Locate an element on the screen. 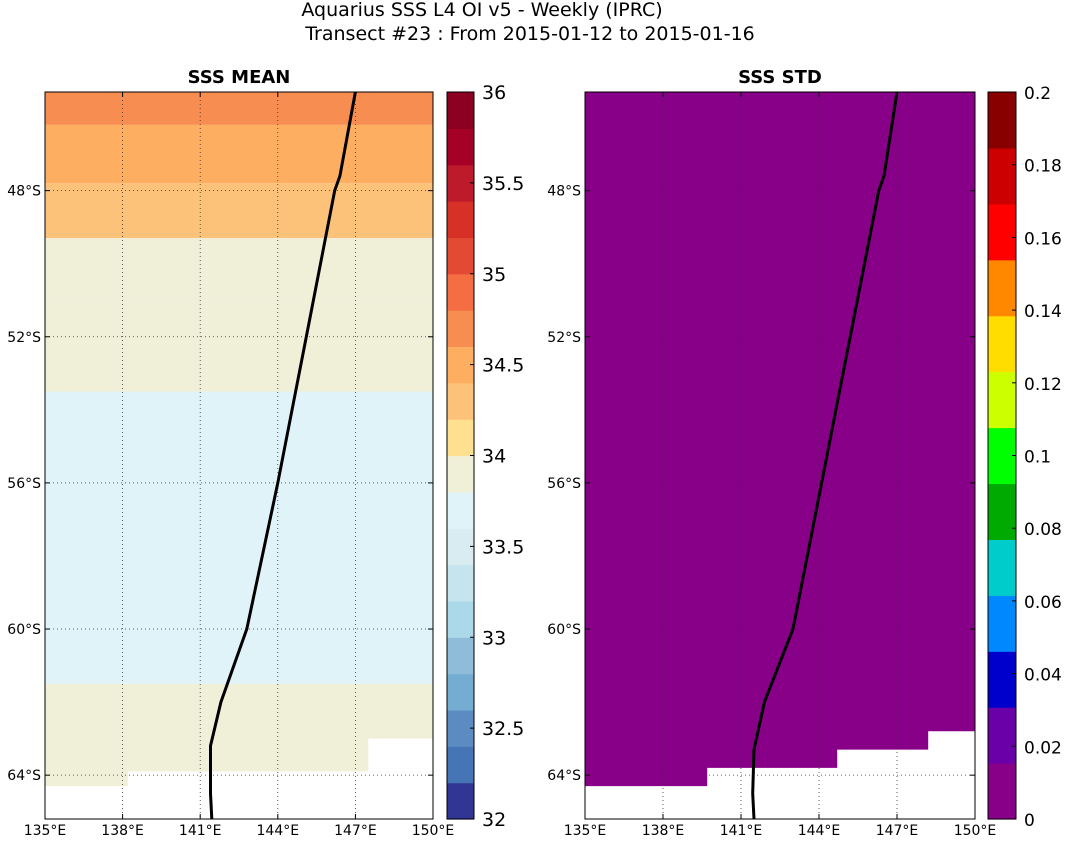 The height and width of the screenshot is (842, 1066). figure-title-line1: Aquarius SSS L4 OI v5 - Weekly (IPRC) is located at coordinates (481, 10).